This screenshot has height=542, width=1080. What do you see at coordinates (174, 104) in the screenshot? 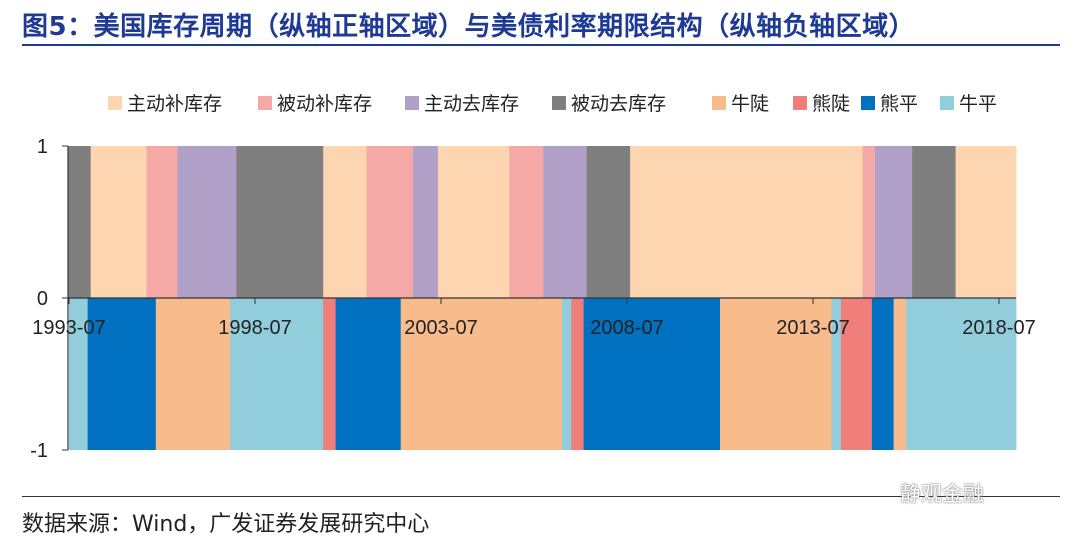
I see `legend-label: 主动补库存` at bounding box center [174, 104].